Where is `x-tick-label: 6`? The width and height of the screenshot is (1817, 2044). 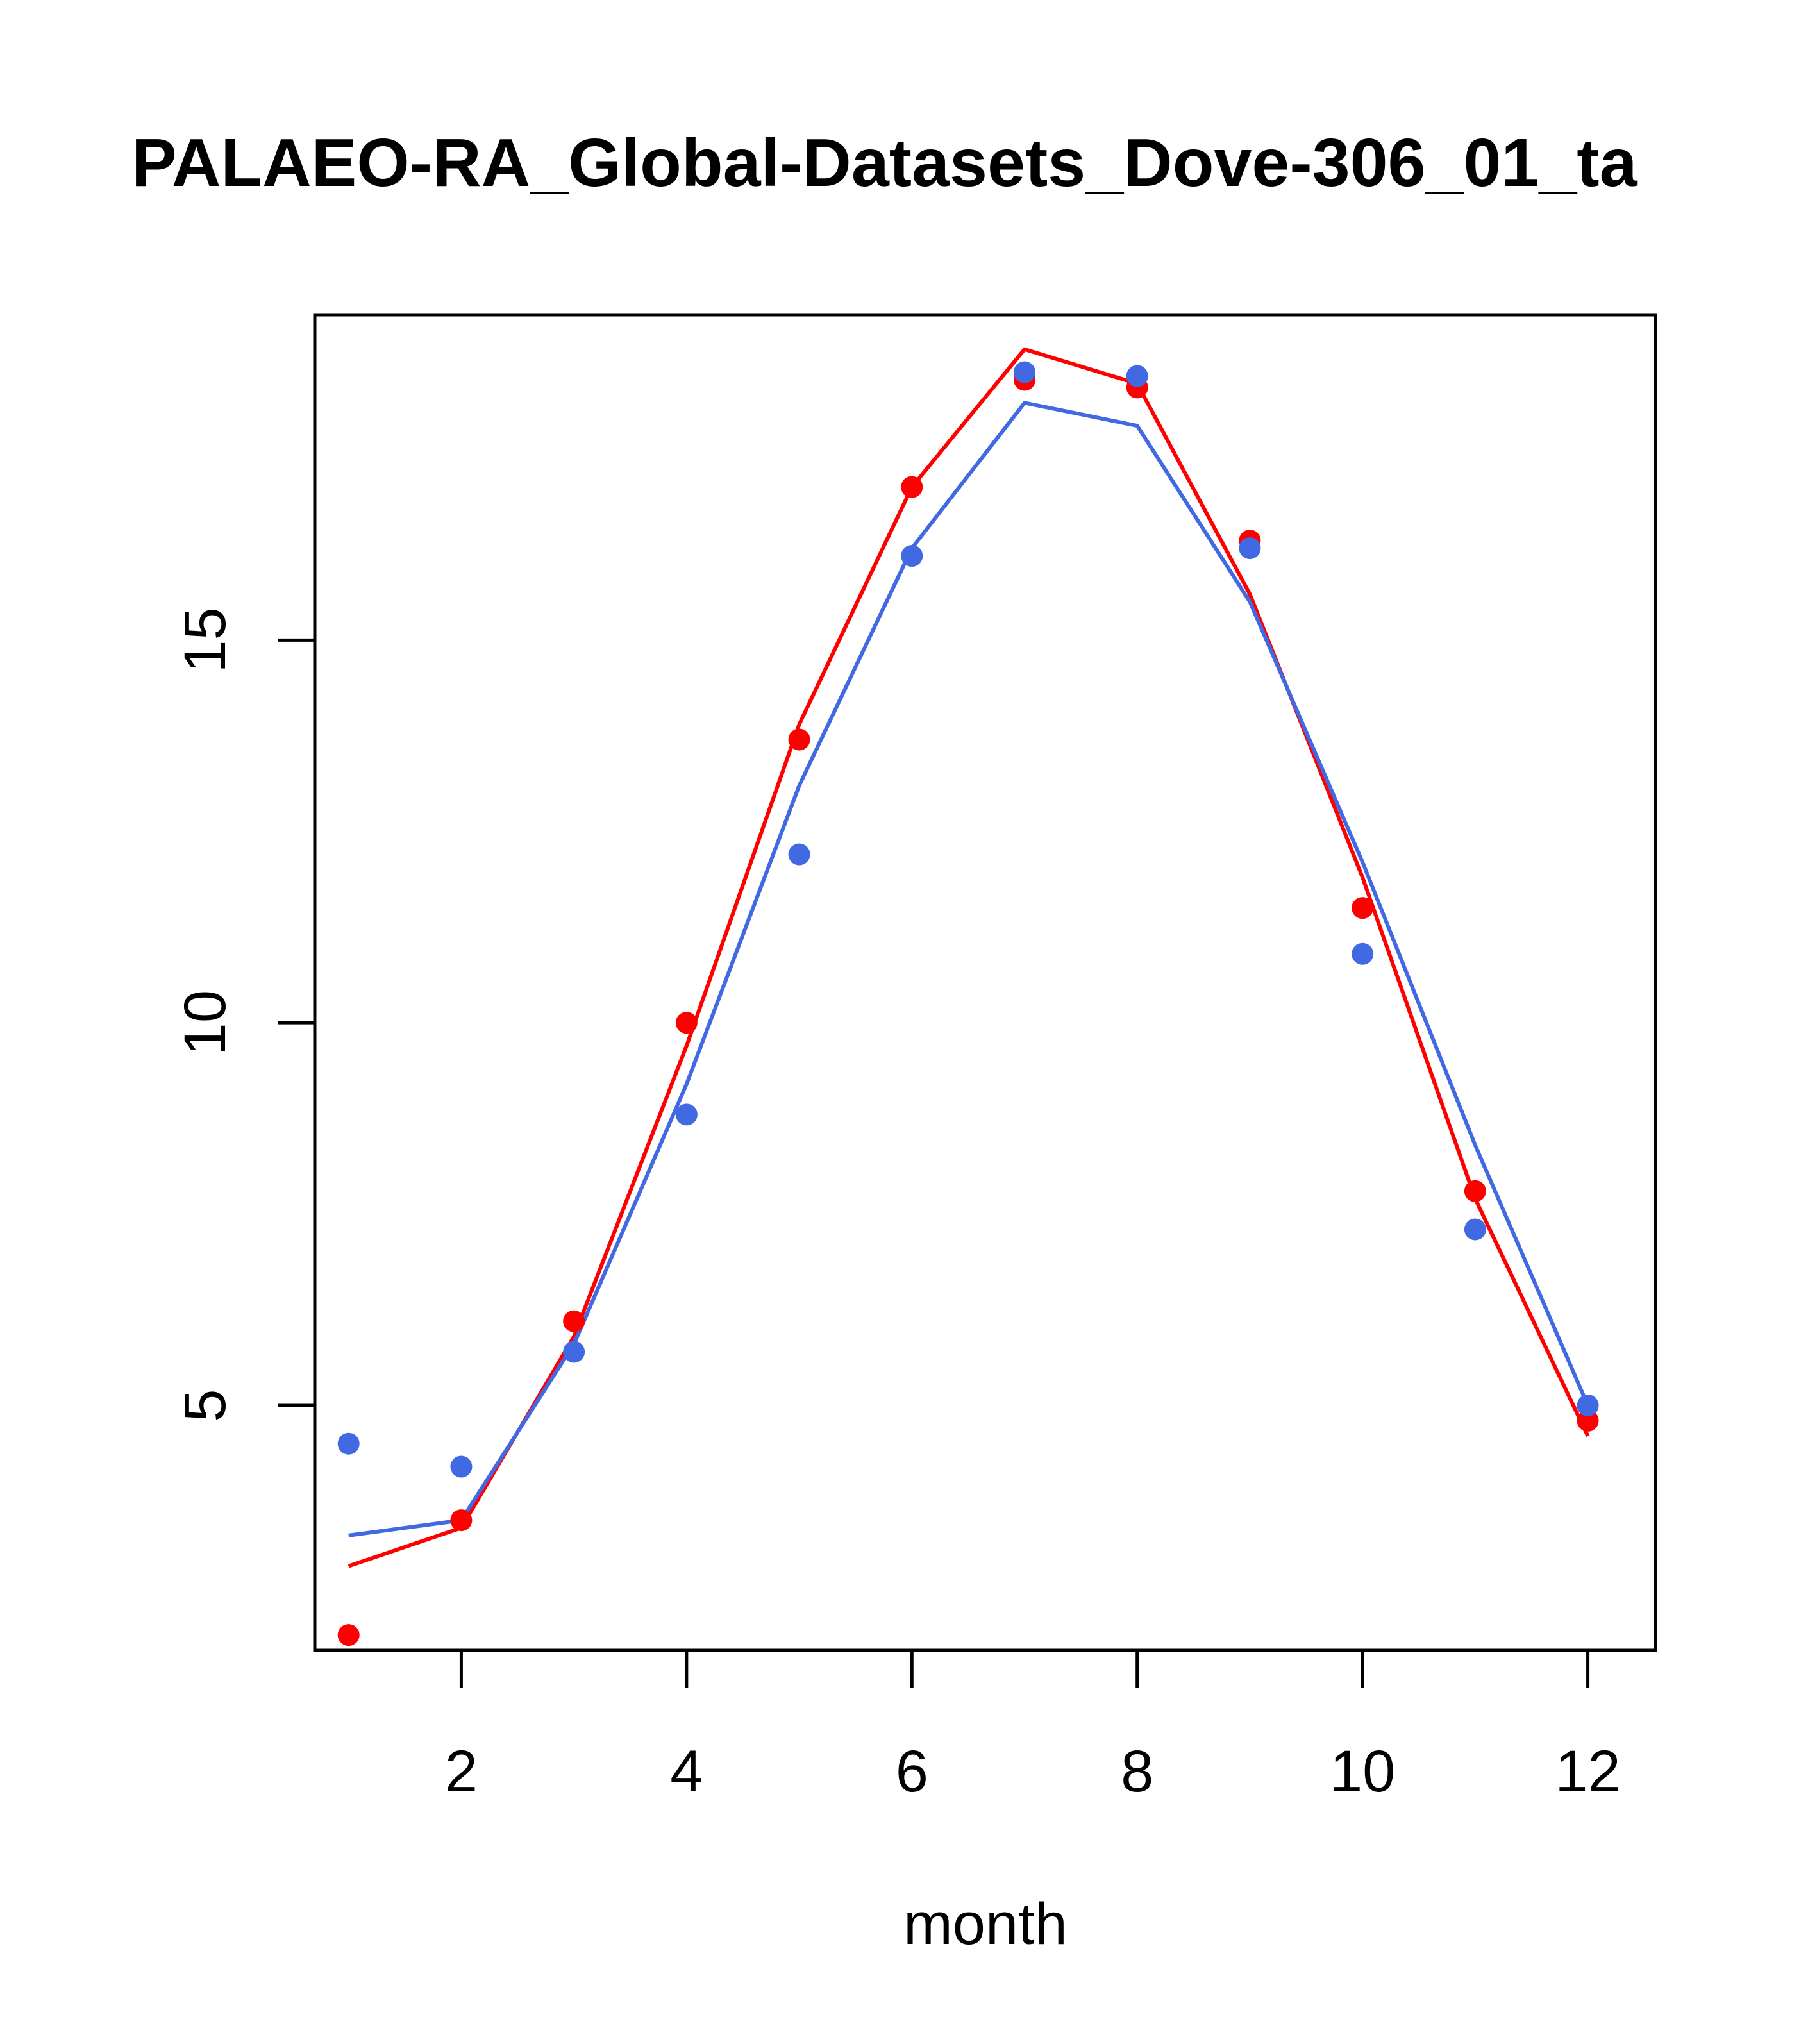
x-tick-label: 6 is located at coordinates (912, 1772).